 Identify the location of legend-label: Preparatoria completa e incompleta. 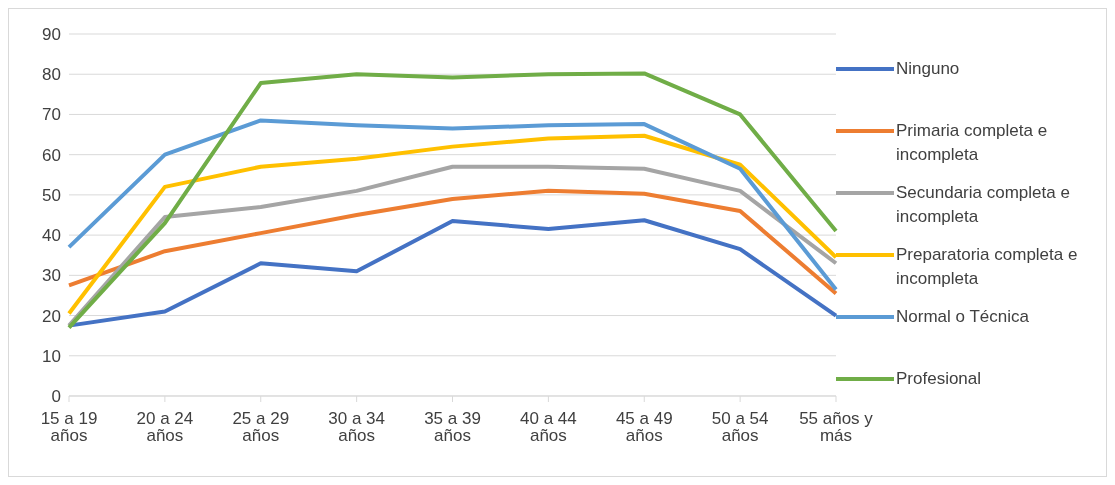
(987, 266).